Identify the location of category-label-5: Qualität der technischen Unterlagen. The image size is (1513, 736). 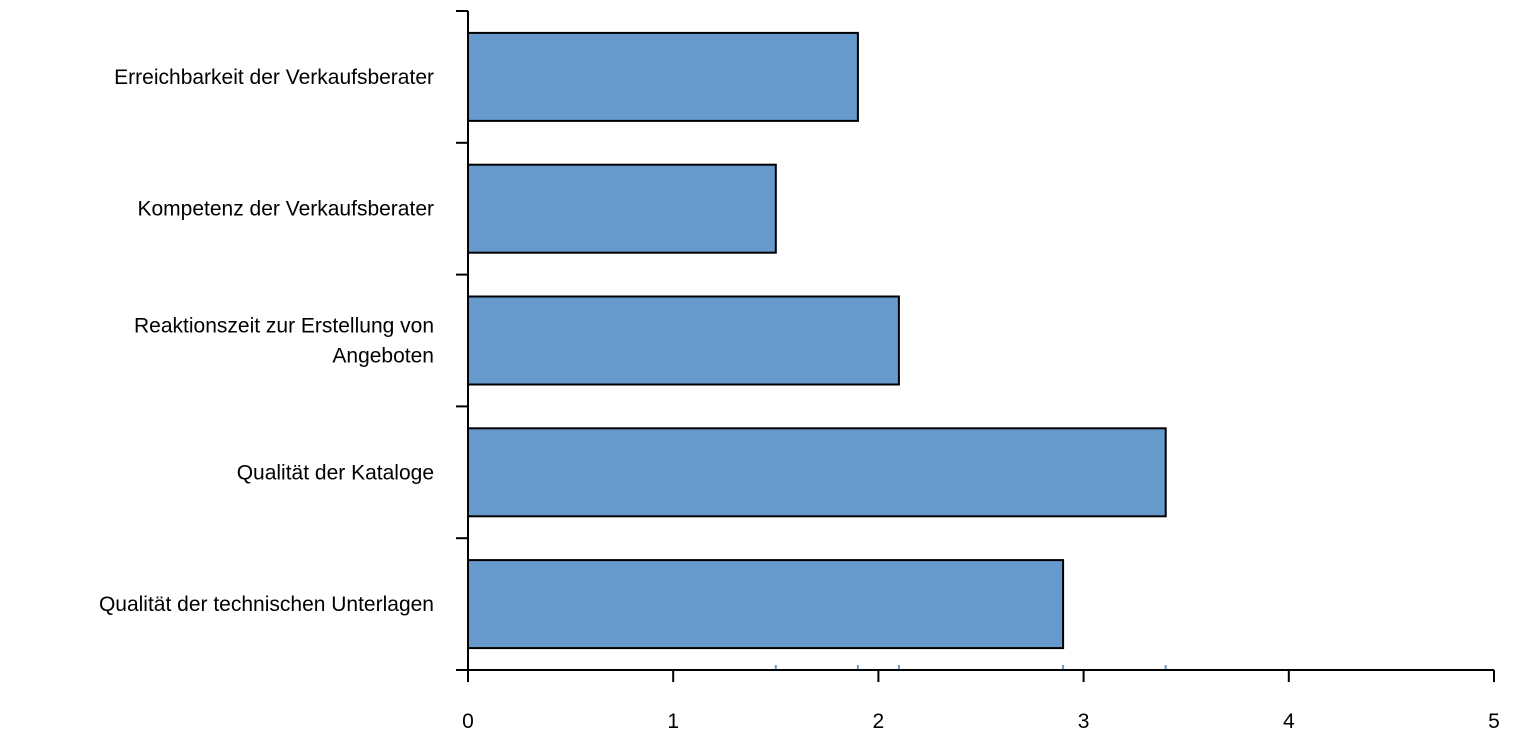
(266, 604).